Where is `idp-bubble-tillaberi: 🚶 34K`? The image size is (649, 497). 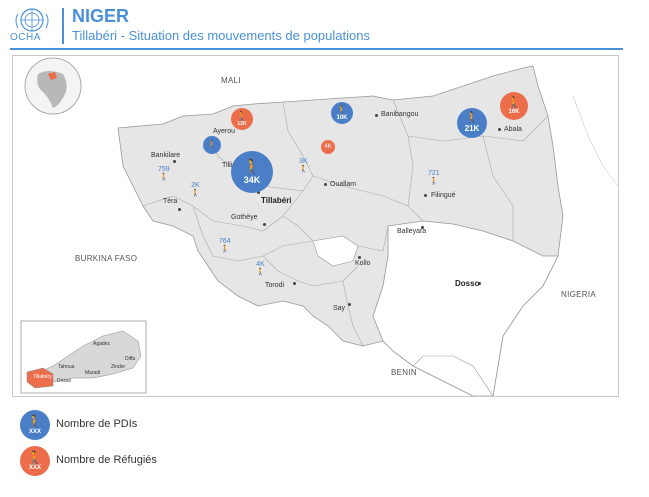 idp-bubble-tillaberi: 🚶 34K is located at coordinates (252, 172).